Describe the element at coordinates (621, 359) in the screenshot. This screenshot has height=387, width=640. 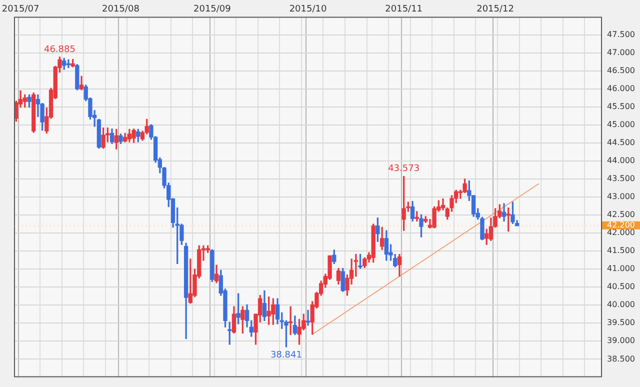
I see `y-tick-label: 38.500` at that location.